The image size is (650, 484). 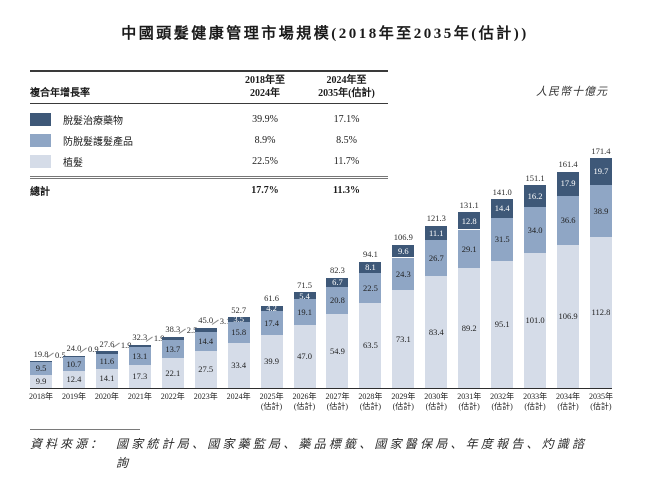 I want to click on x-axis-label-2023: 2023年, so click(x=205, y=396).